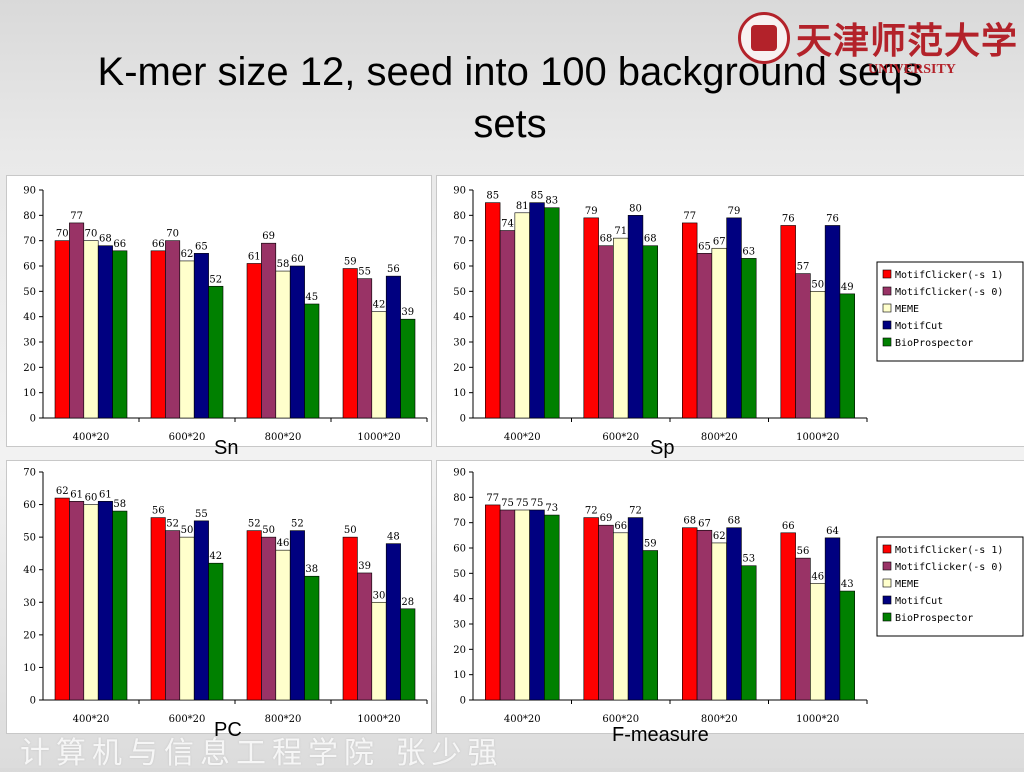 This screenshot has width=1024, height=772. Describe the element at coordinates (817, 719) in the screenshot. I see `f-measure-category-label: 1000*20` at that location.